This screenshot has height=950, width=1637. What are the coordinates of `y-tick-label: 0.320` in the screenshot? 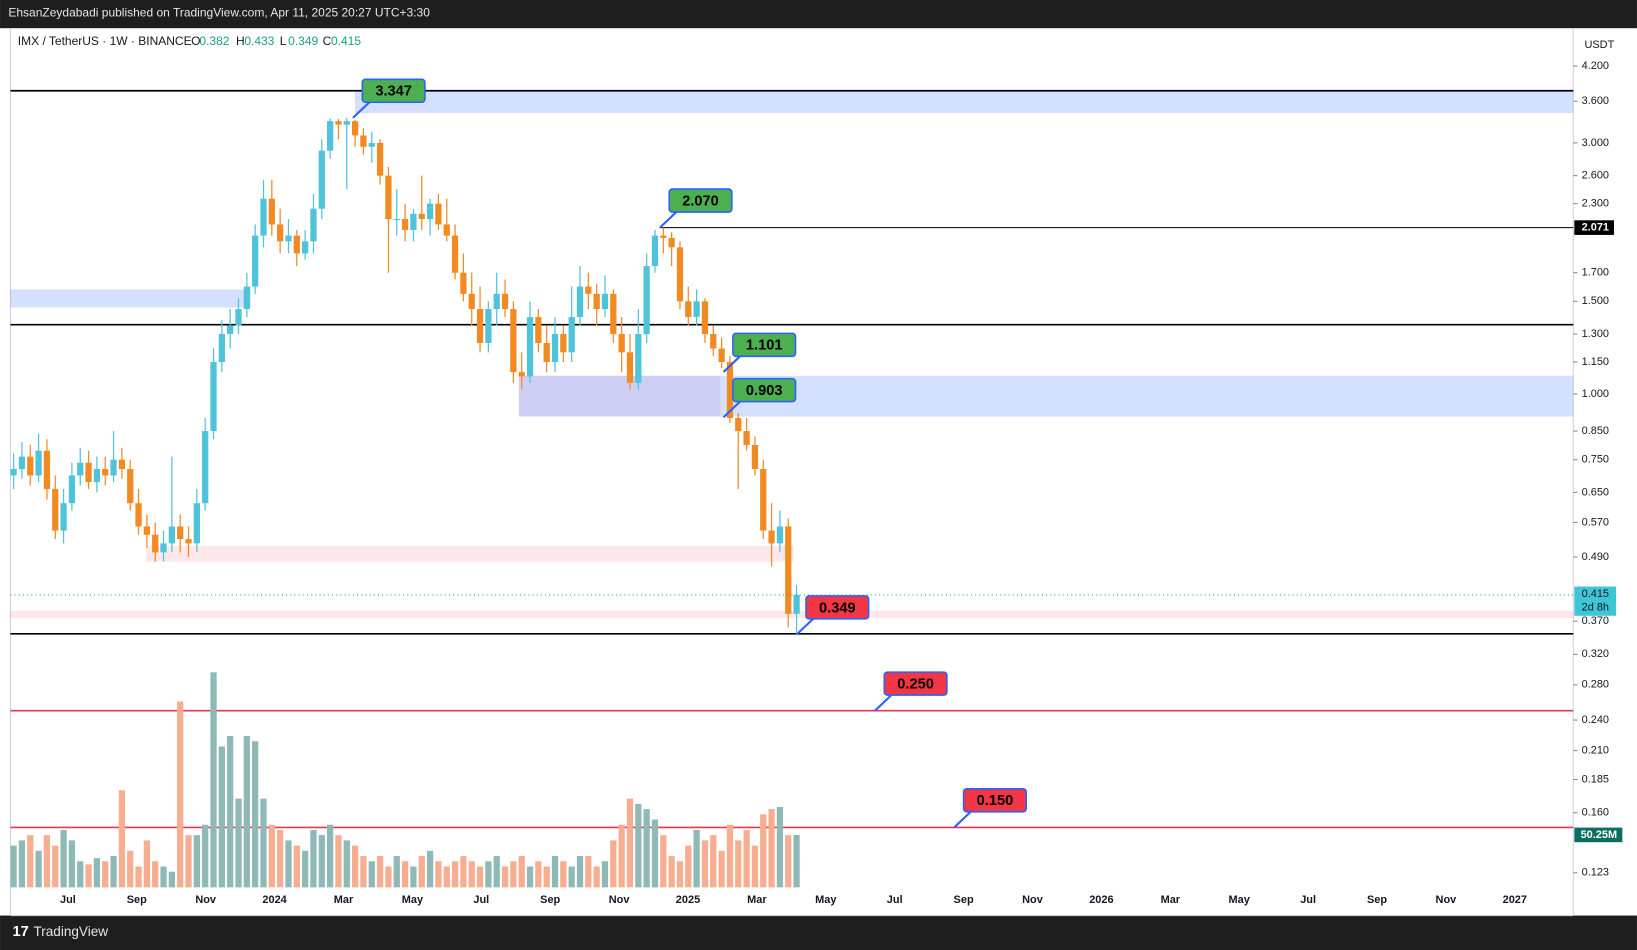 It's located at (1595, 654).